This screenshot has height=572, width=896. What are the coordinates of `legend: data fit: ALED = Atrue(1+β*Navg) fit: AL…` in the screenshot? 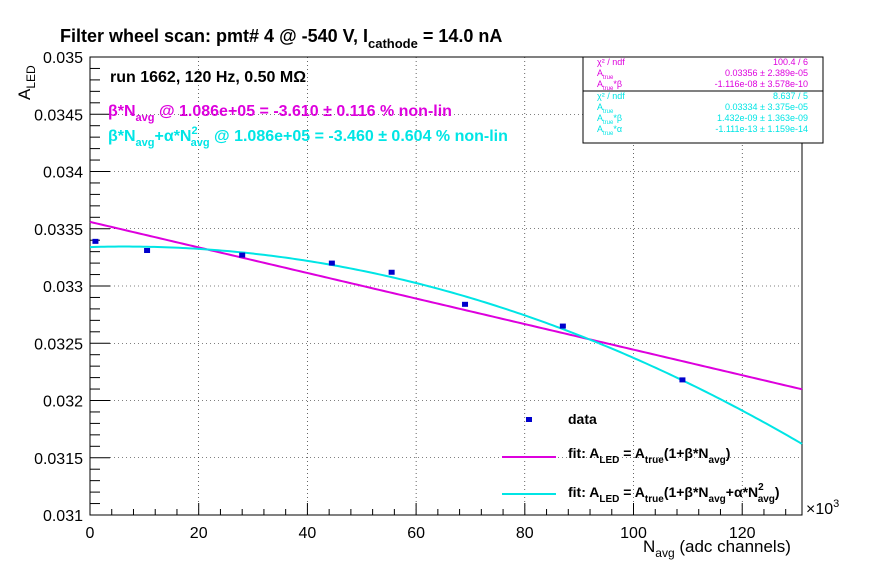 It's located at (641, 458).